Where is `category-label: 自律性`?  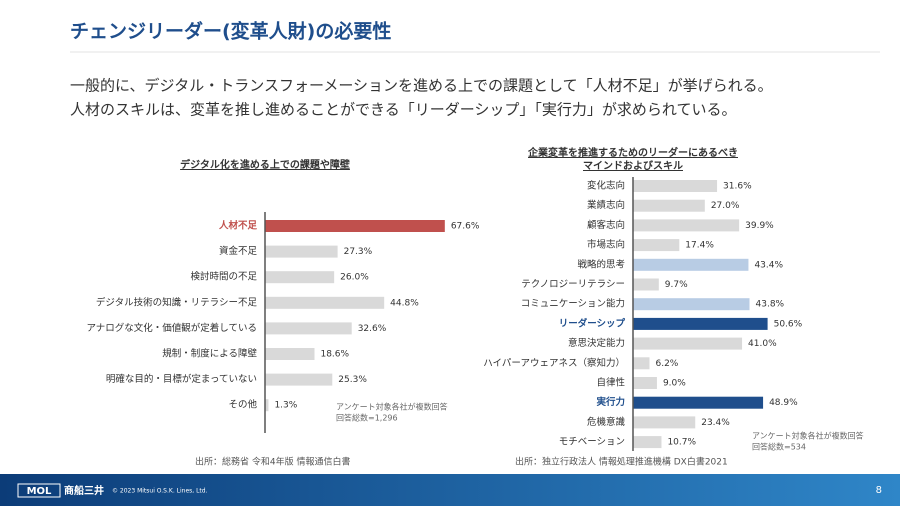
category-label: 自律性 is located at coordinates (610, 383).